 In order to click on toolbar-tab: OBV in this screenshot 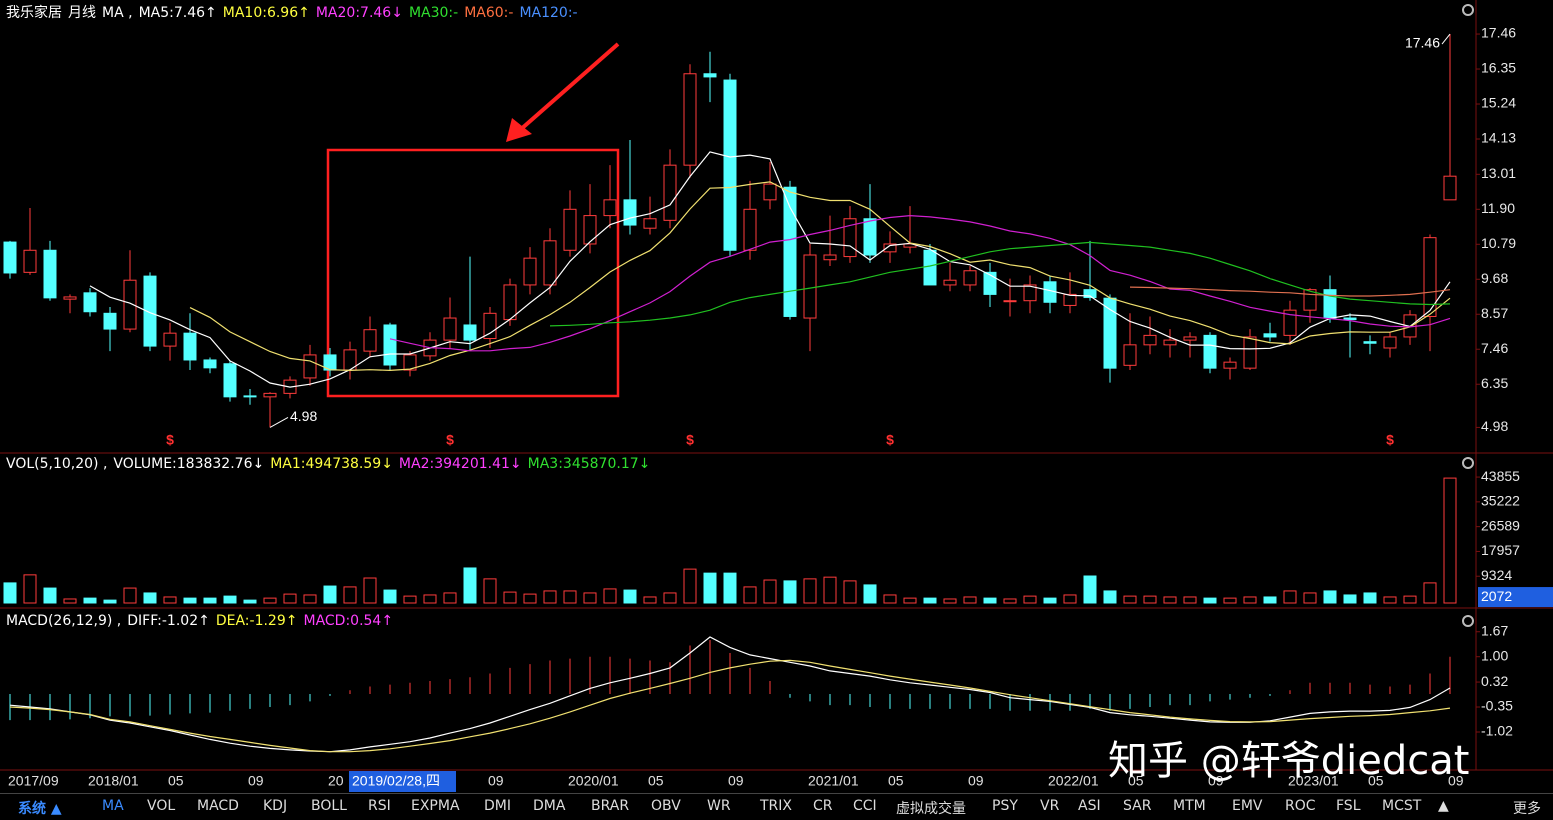, I will do `click(666, 806)`.